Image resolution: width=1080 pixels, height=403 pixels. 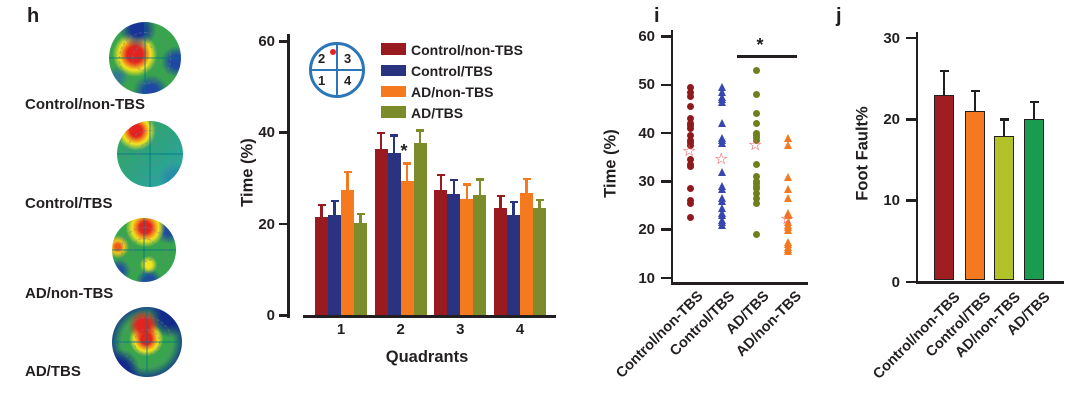 I want to click on i-y-axis-title: Time (%), so click(x=610, y=163).